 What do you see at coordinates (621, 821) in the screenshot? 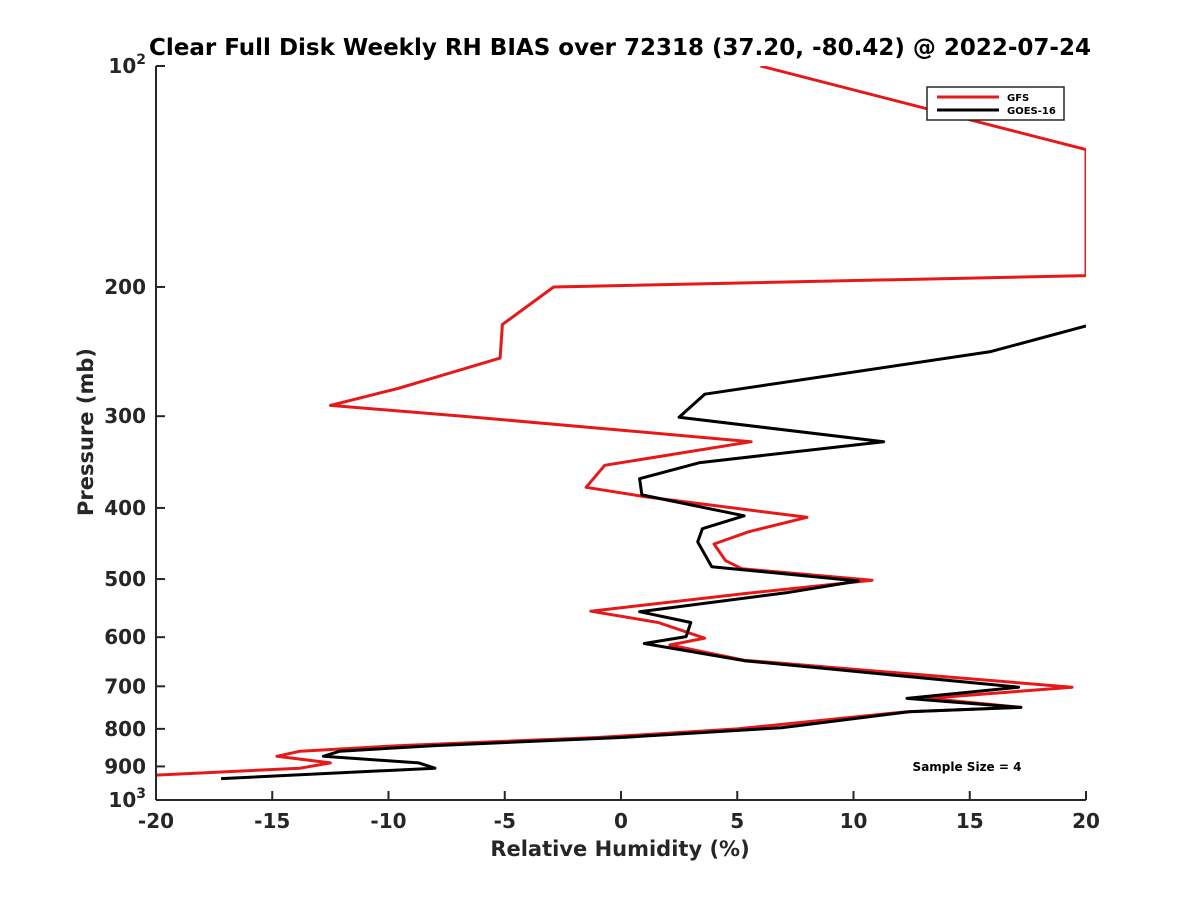
I see `x-tick-label: 0` at bounding box center [621, 821].